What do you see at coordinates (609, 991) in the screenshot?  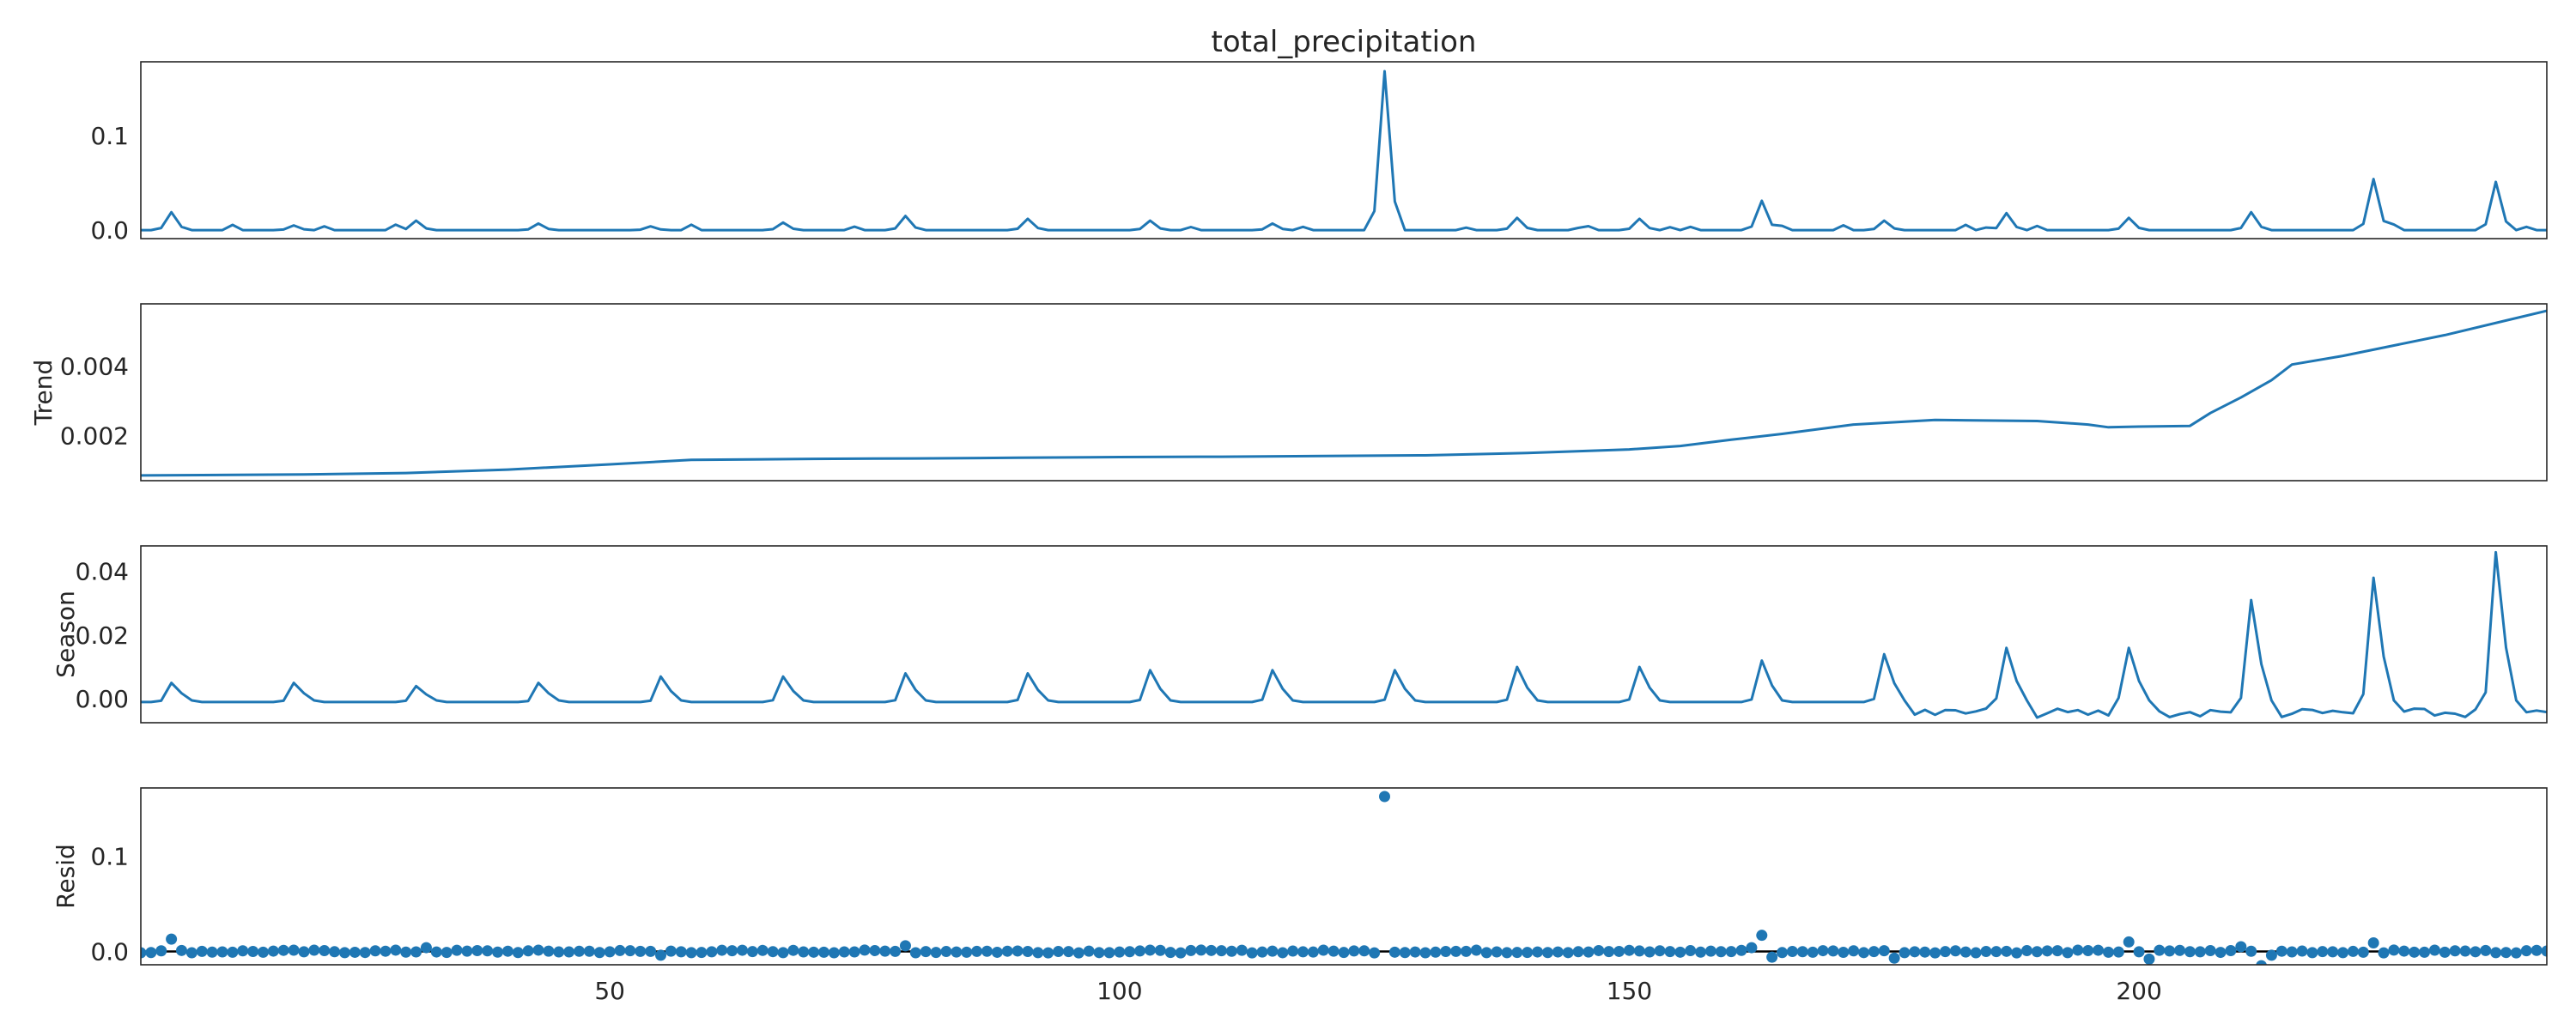 I see `x-tick-label: 50` at bounding box center [609, 991].